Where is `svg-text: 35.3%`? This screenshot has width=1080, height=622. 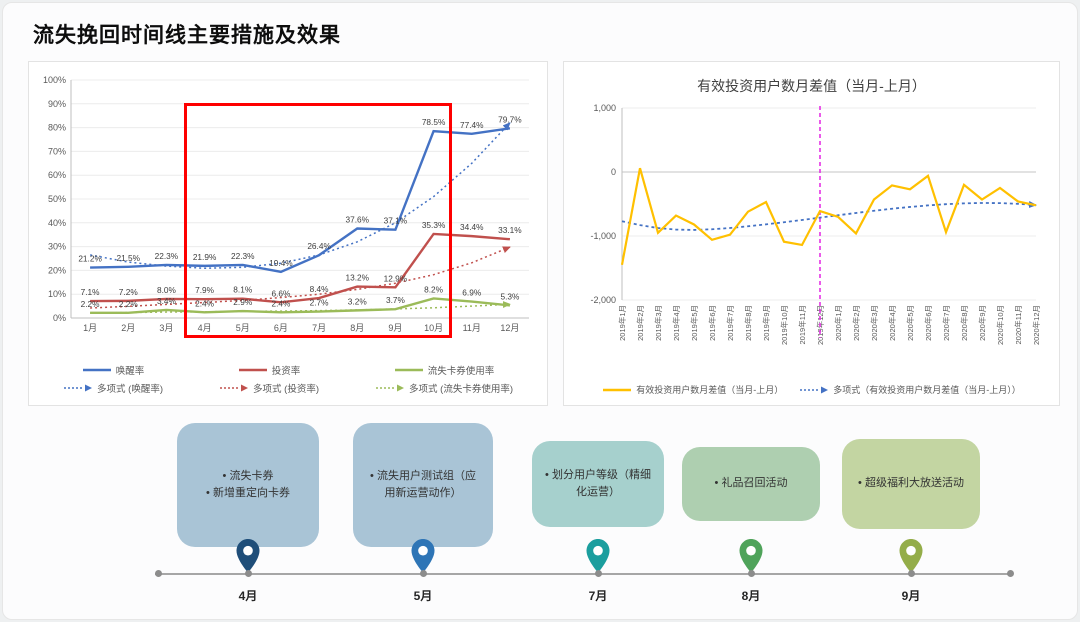 svg-text: 35.3% is located at coordinates (434, 225).